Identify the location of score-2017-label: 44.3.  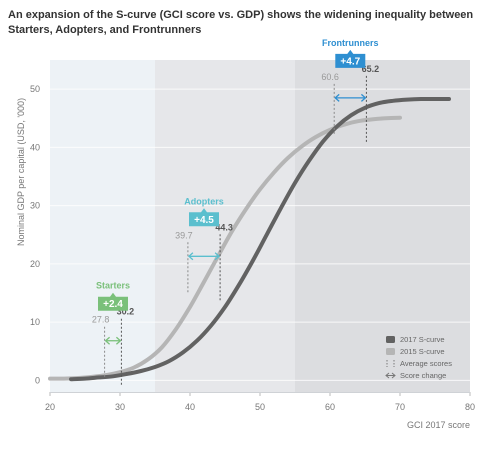
(224, 227).